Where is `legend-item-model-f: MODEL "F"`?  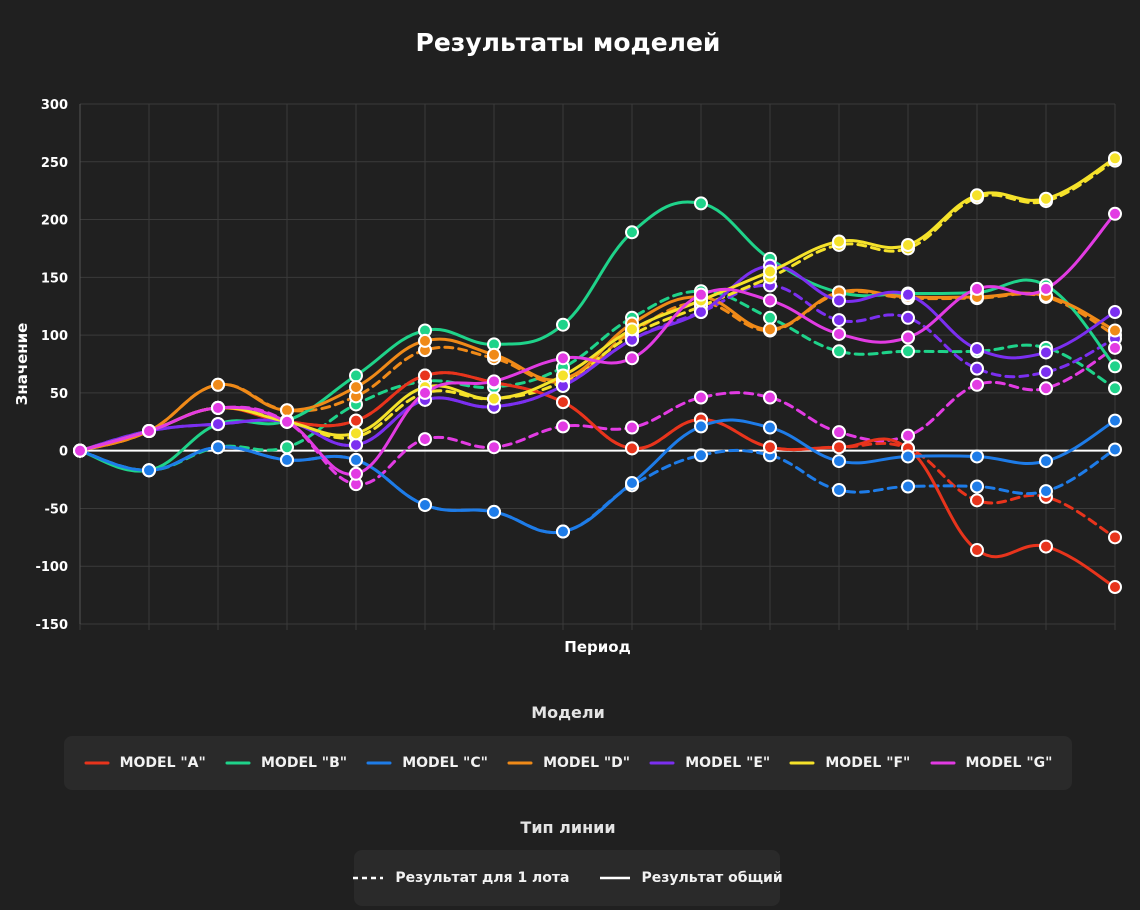 legend-item-model-f: MODEL "F" is located at coordinates (849, 763).